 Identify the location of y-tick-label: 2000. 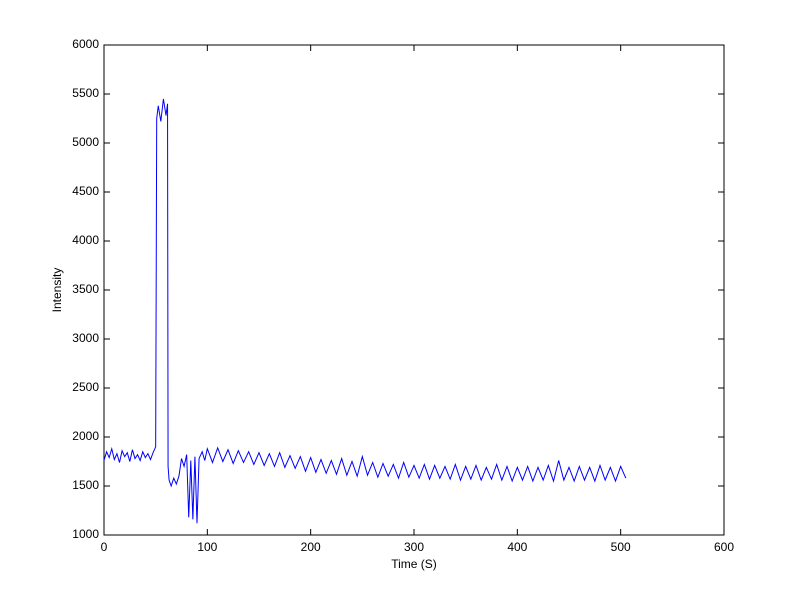
(85, 436).